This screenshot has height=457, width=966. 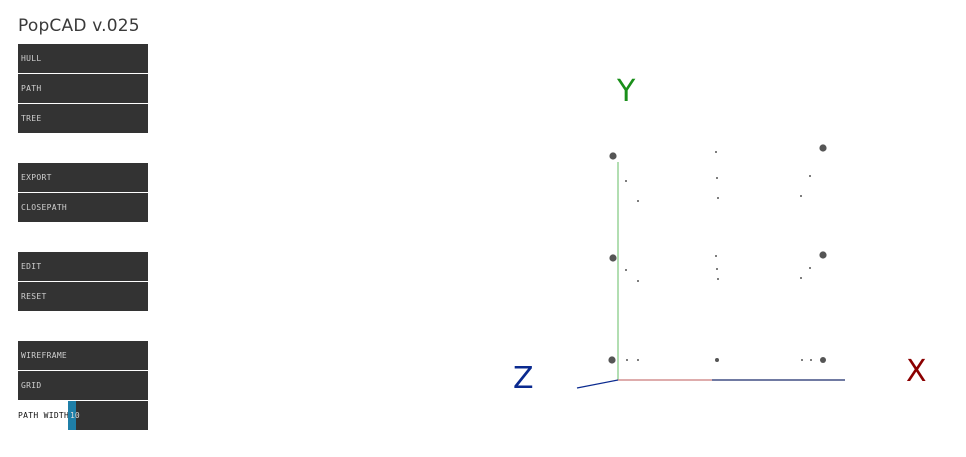 What do you see at coordinates (626, 91) in the screenshot?
I see `y-axis-label: Y` at bounding box center [626, 91].